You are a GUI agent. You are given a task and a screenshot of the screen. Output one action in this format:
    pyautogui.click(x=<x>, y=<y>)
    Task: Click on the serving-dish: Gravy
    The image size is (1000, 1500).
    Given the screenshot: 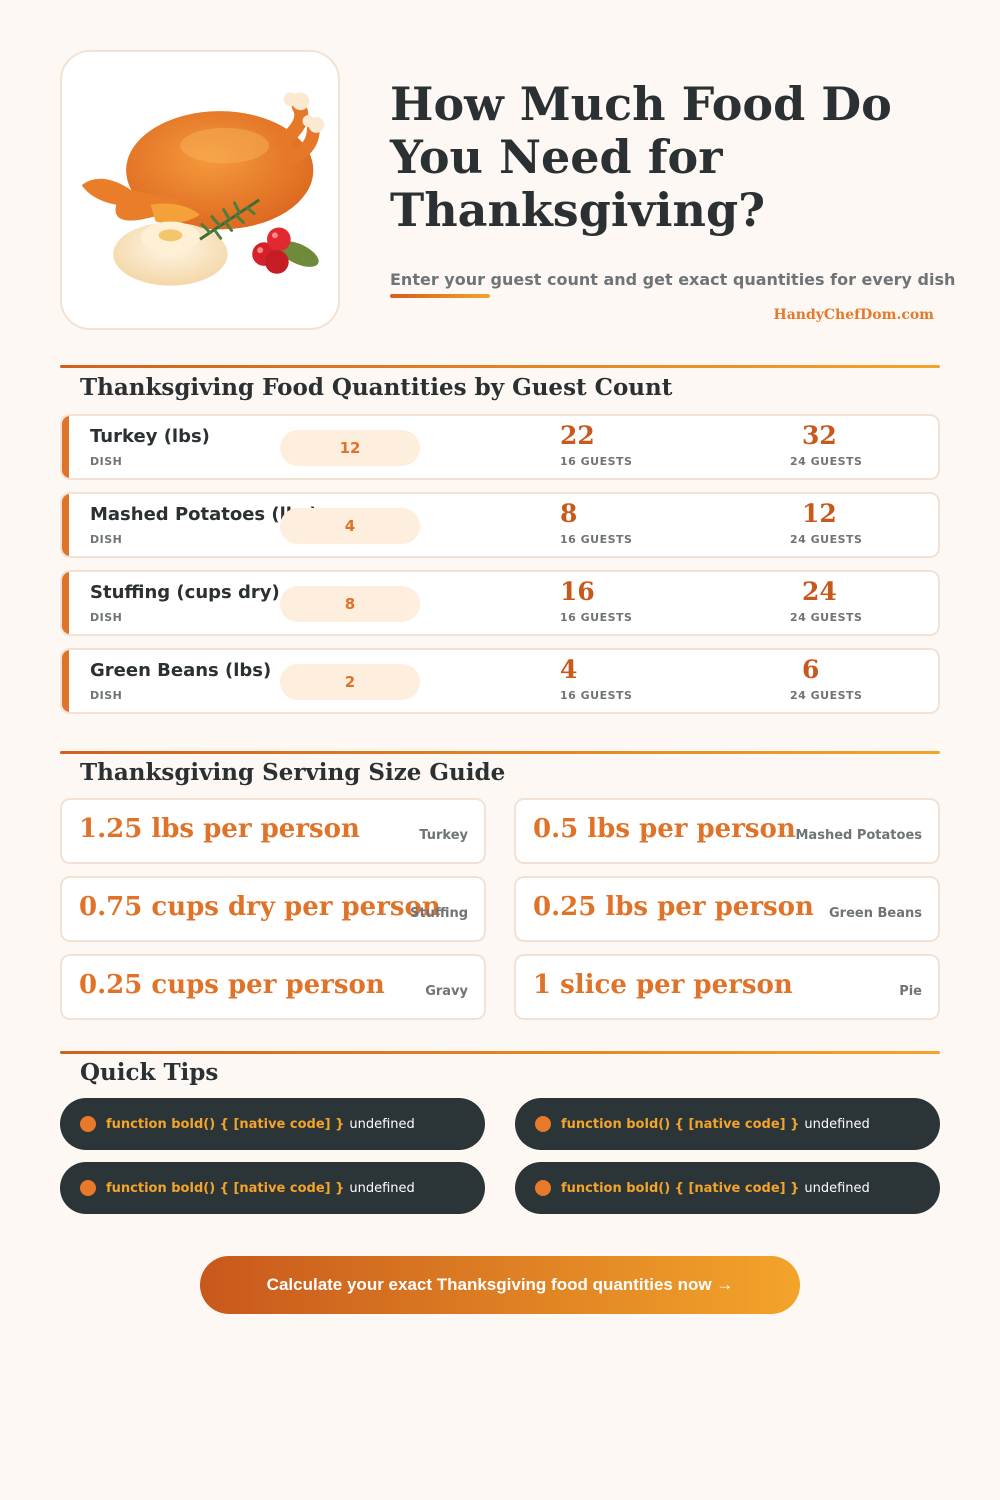 What is the action you would take?
    pyautogui.click(x=446, y=991)
    